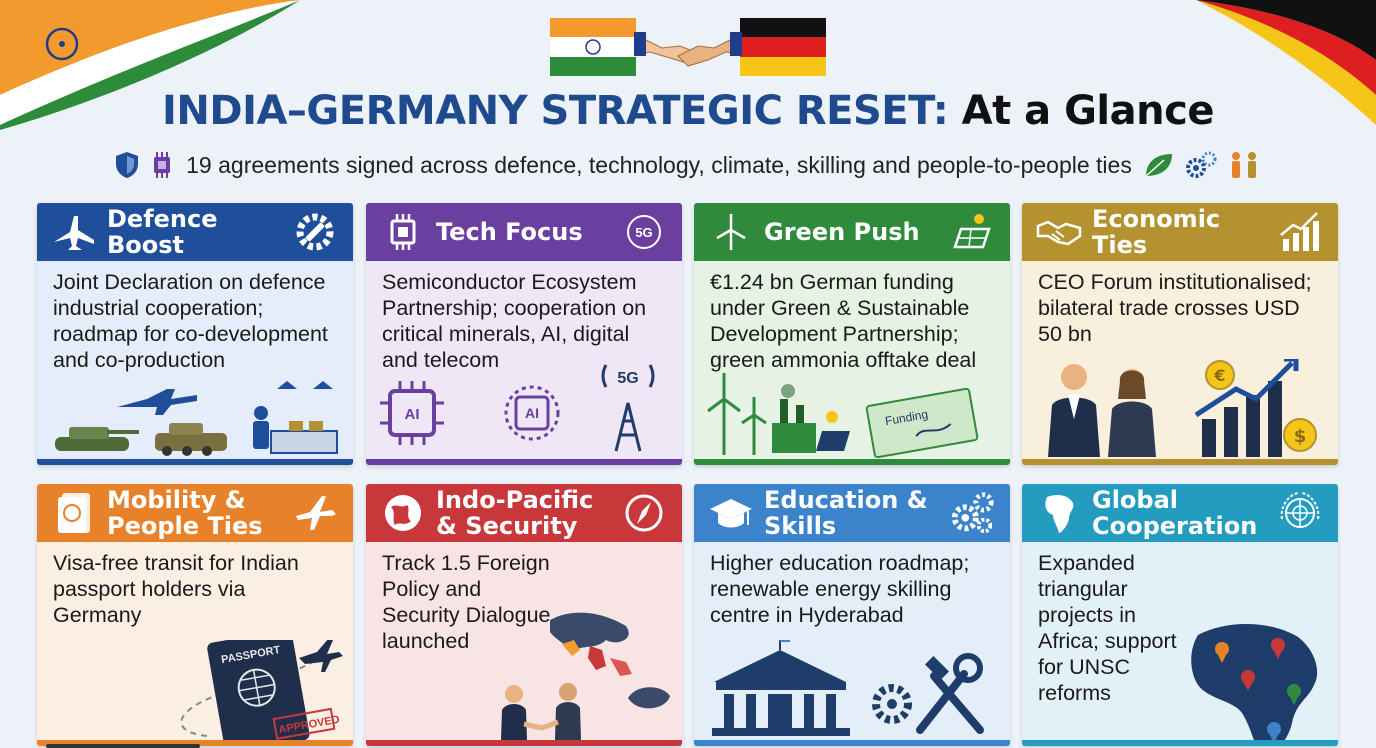 Image resolution: width=1376 pixels, height=748 pixels. Describe the element at coordinates (1059, 514) in the screenshot. I see `africa-icon` at that location.